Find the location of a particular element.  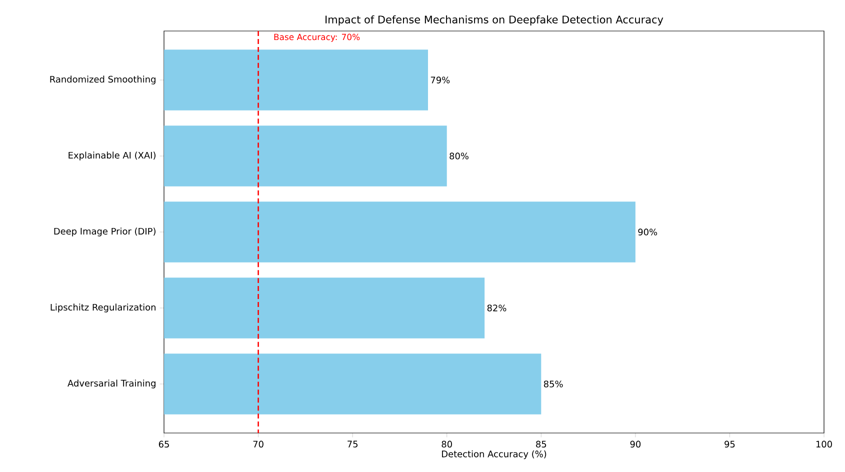

data-label: 82% is located at coordinates (496, 308).